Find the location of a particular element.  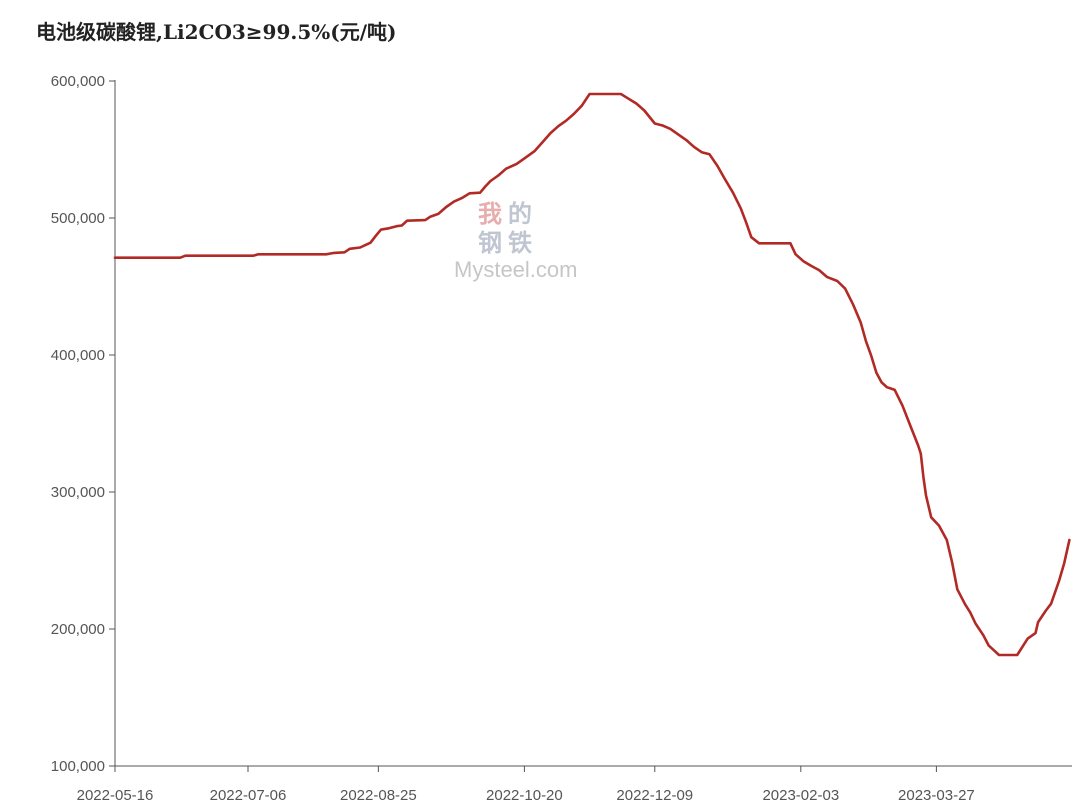

y-tick-label: 500,000 is located at coordinates (78, 218).